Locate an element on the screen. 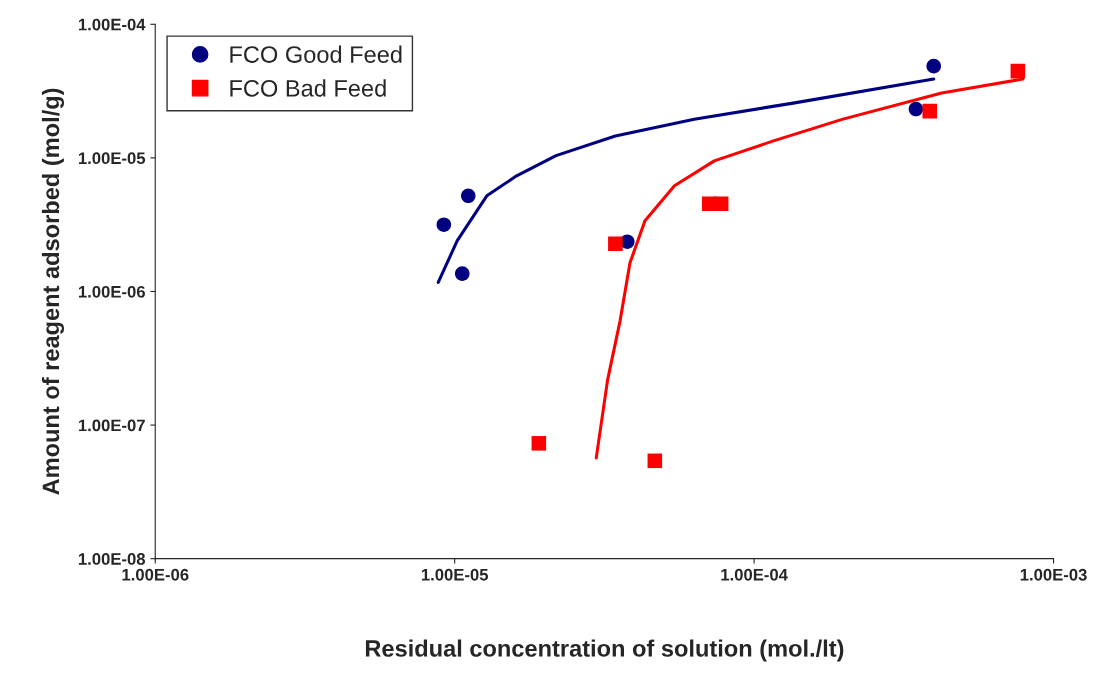  y-axis-title: Amount of reagent adsorbed (mol/g) is located at coordinates (53, 291).